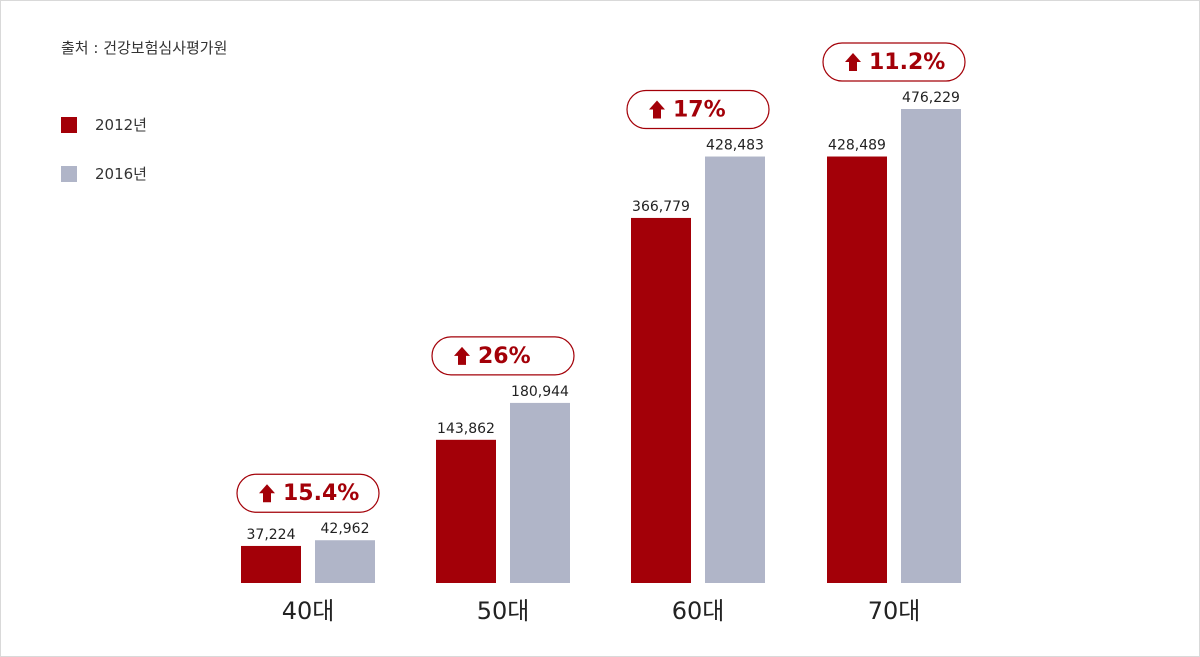 The image size is (1200, 657). I want to click on source-note: 출처 : 건강보험심사평가원, so click(144, 48).